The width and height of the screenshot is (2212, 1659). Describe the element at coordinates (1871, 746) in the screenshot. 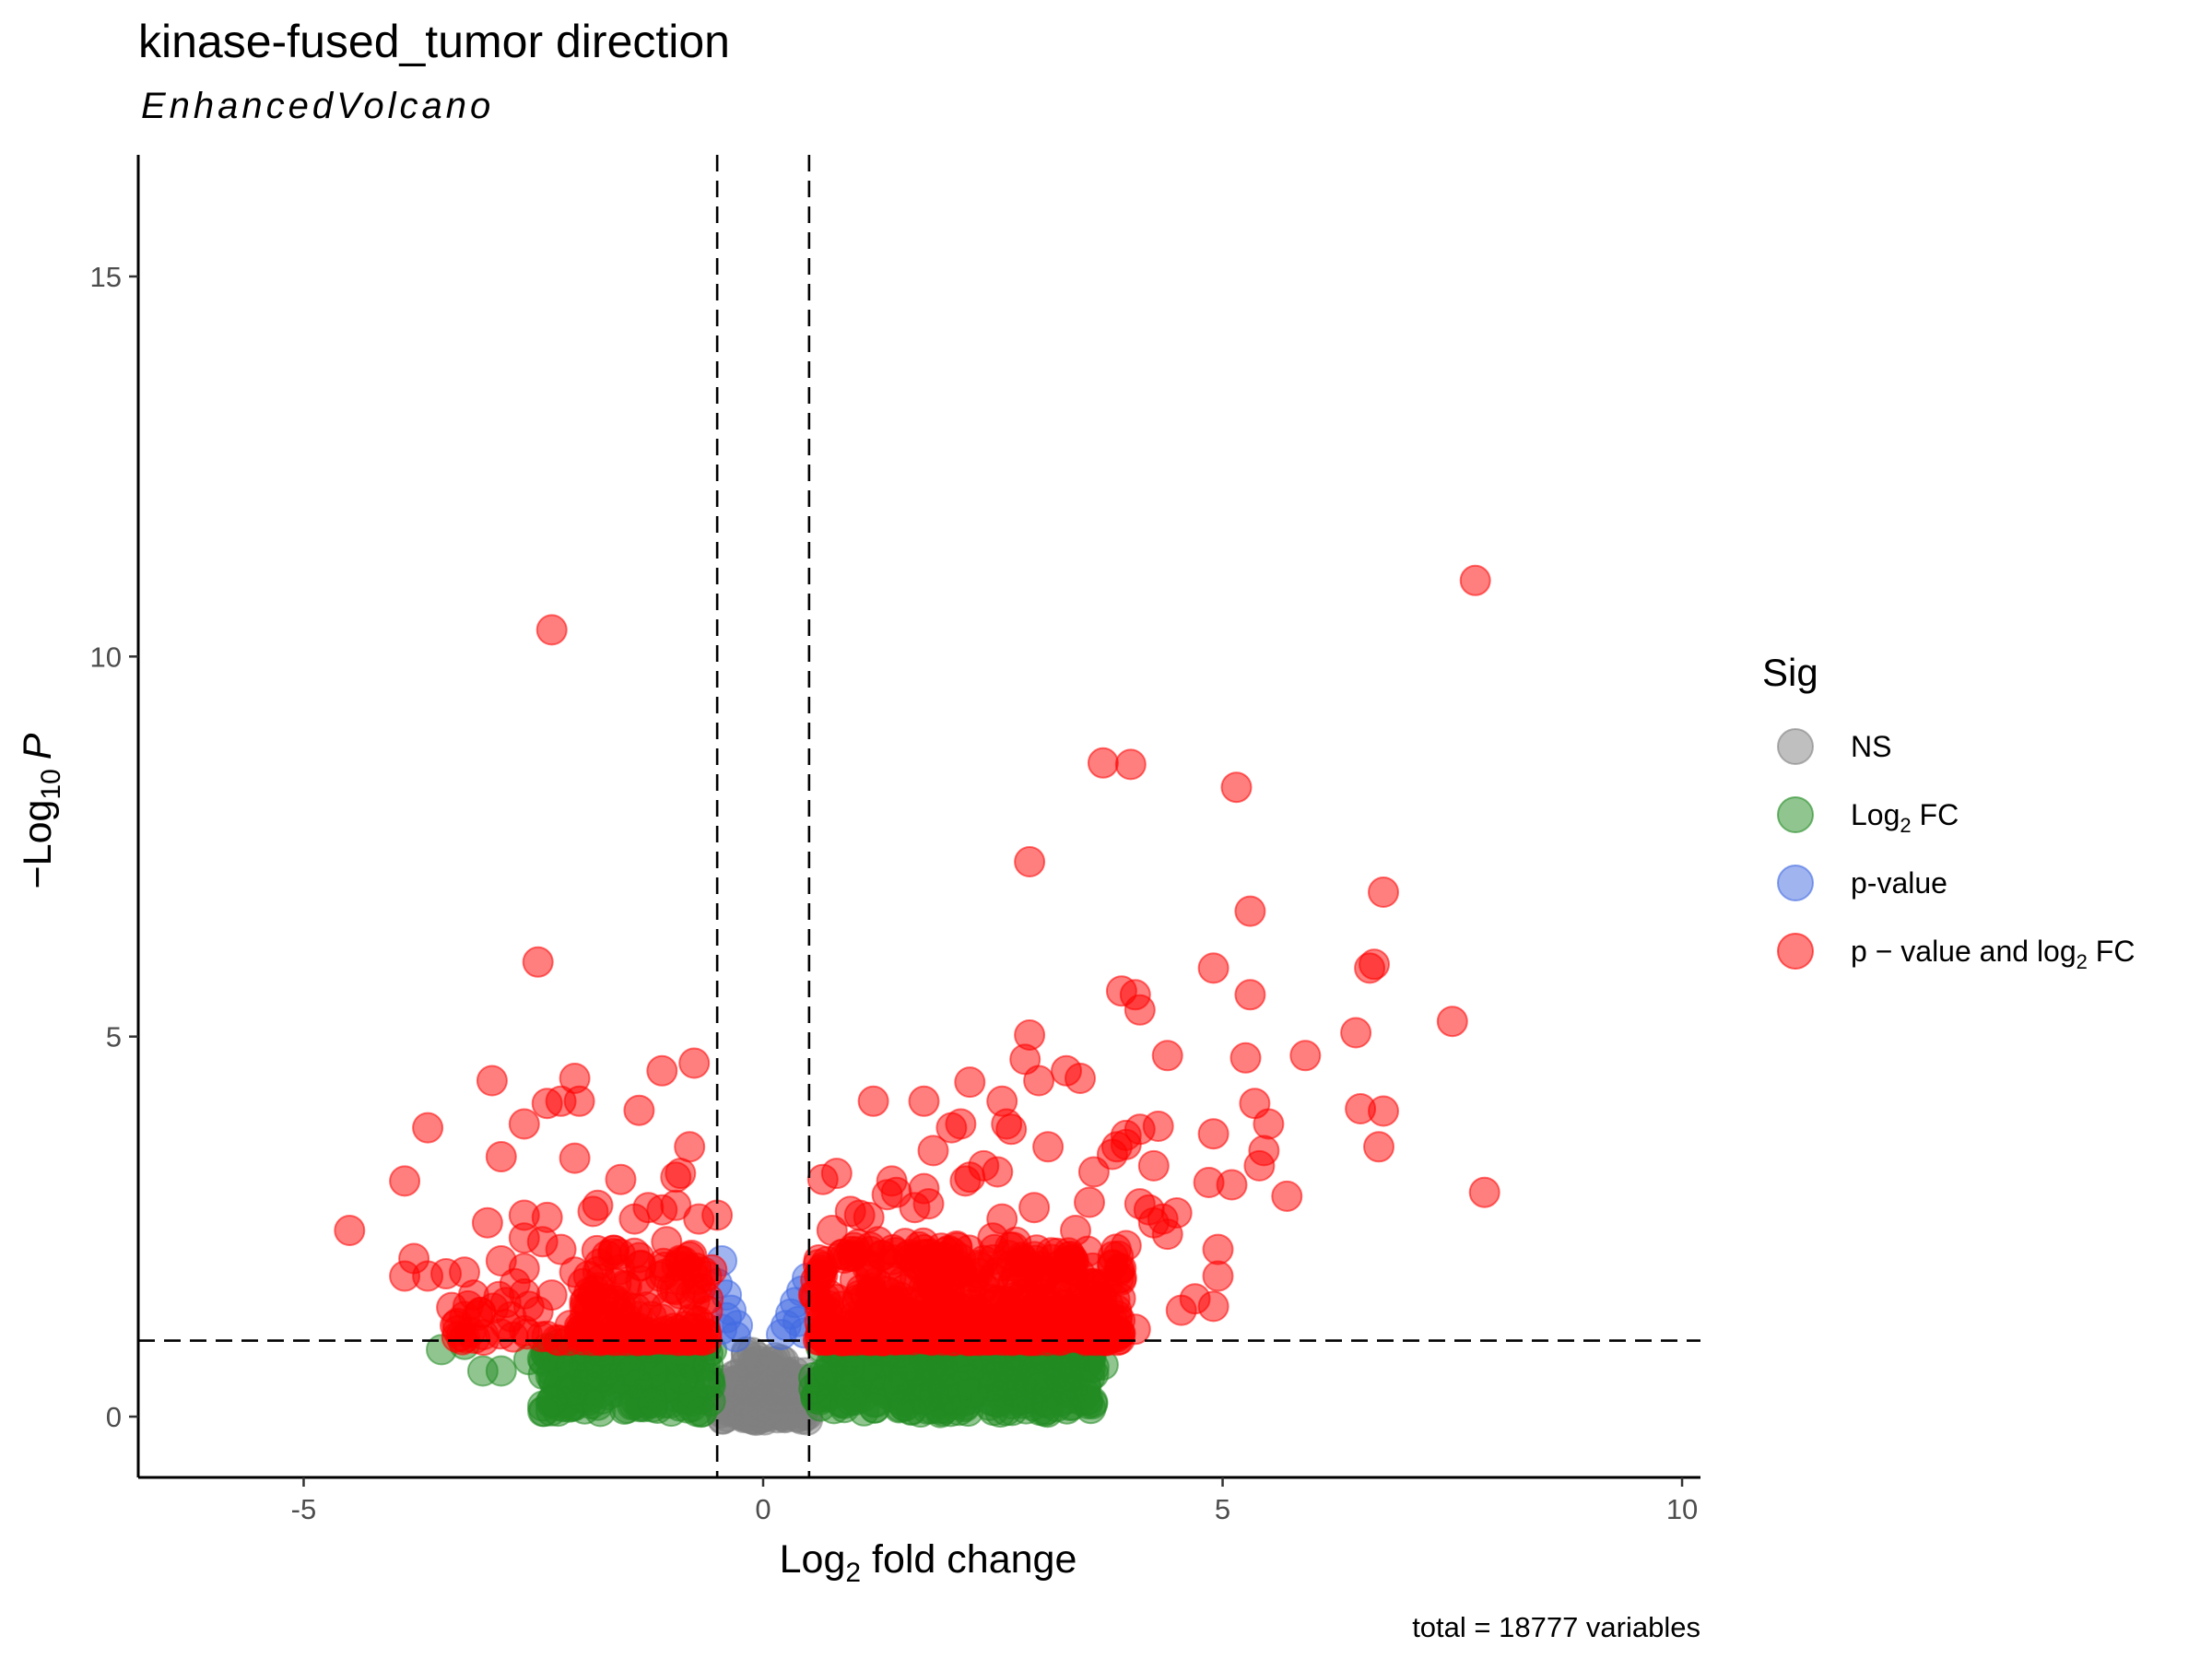

I see `legend-label-ns: NS` at that location.